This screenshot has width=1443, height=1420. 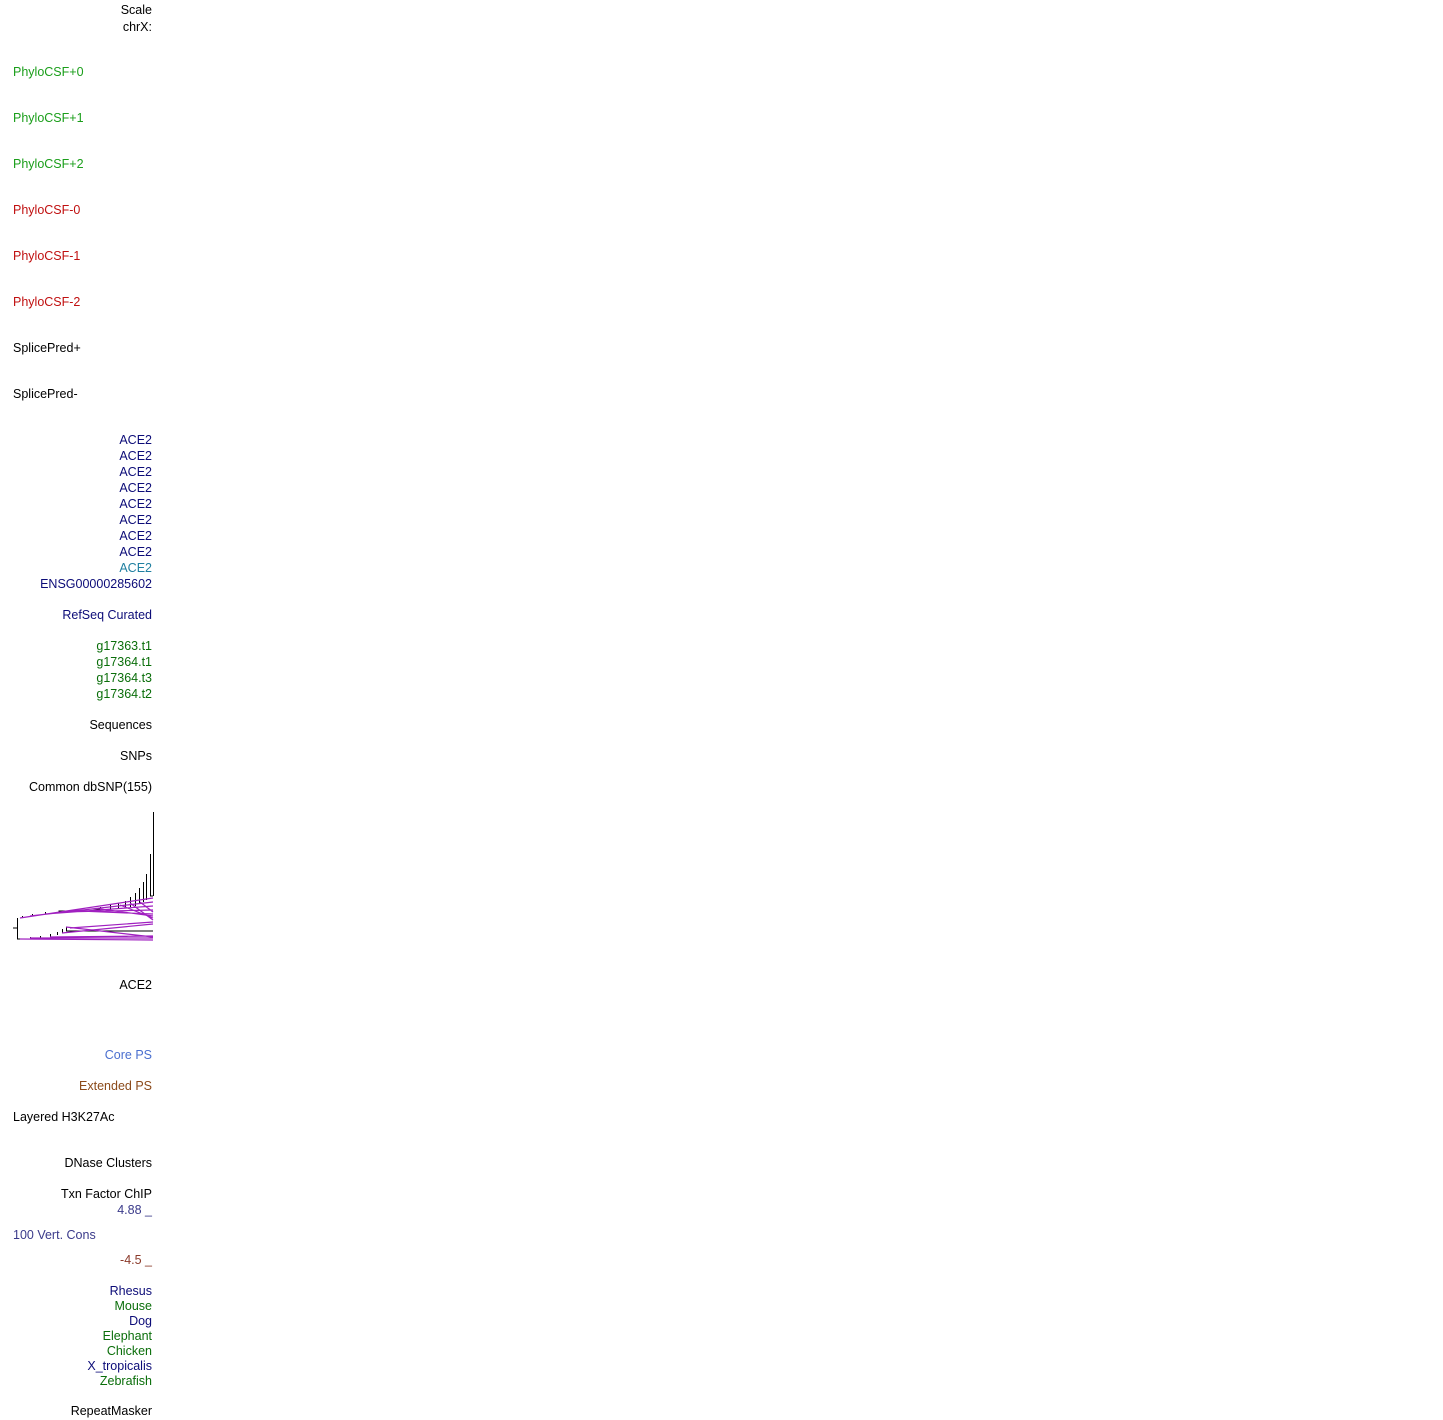 I want to click on track-label: RepeatMasker, so click(x=111, y=1411).